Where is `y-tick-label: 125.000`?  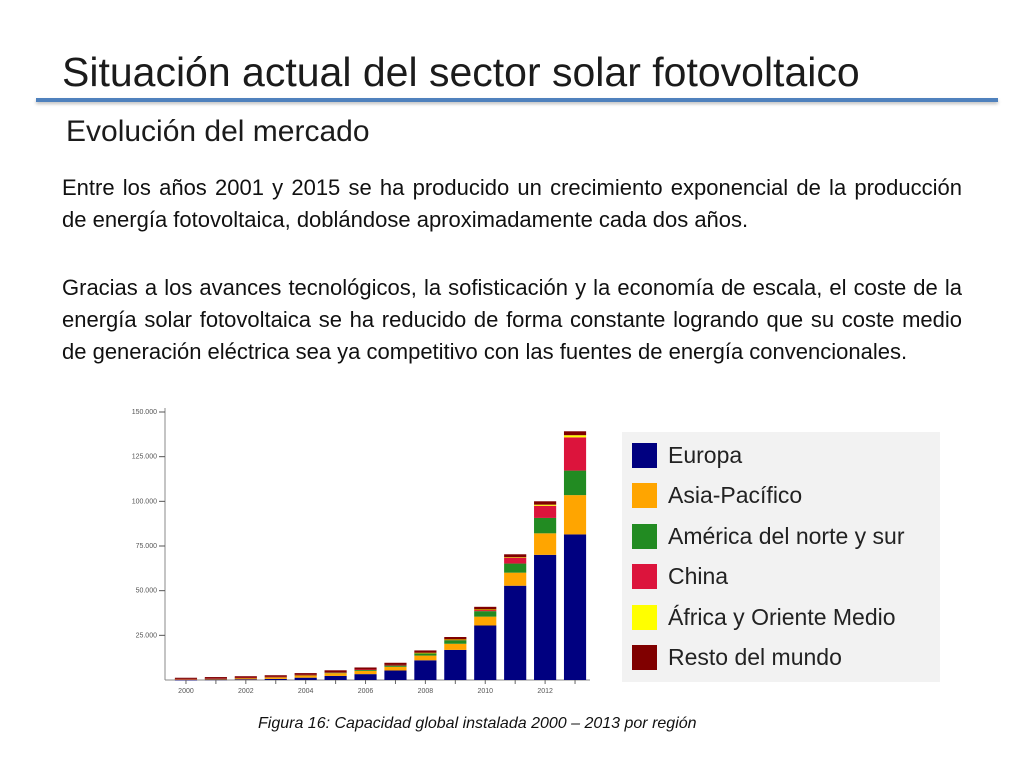 y-tick-label: 125.000 is located at coordinates (144, 457).